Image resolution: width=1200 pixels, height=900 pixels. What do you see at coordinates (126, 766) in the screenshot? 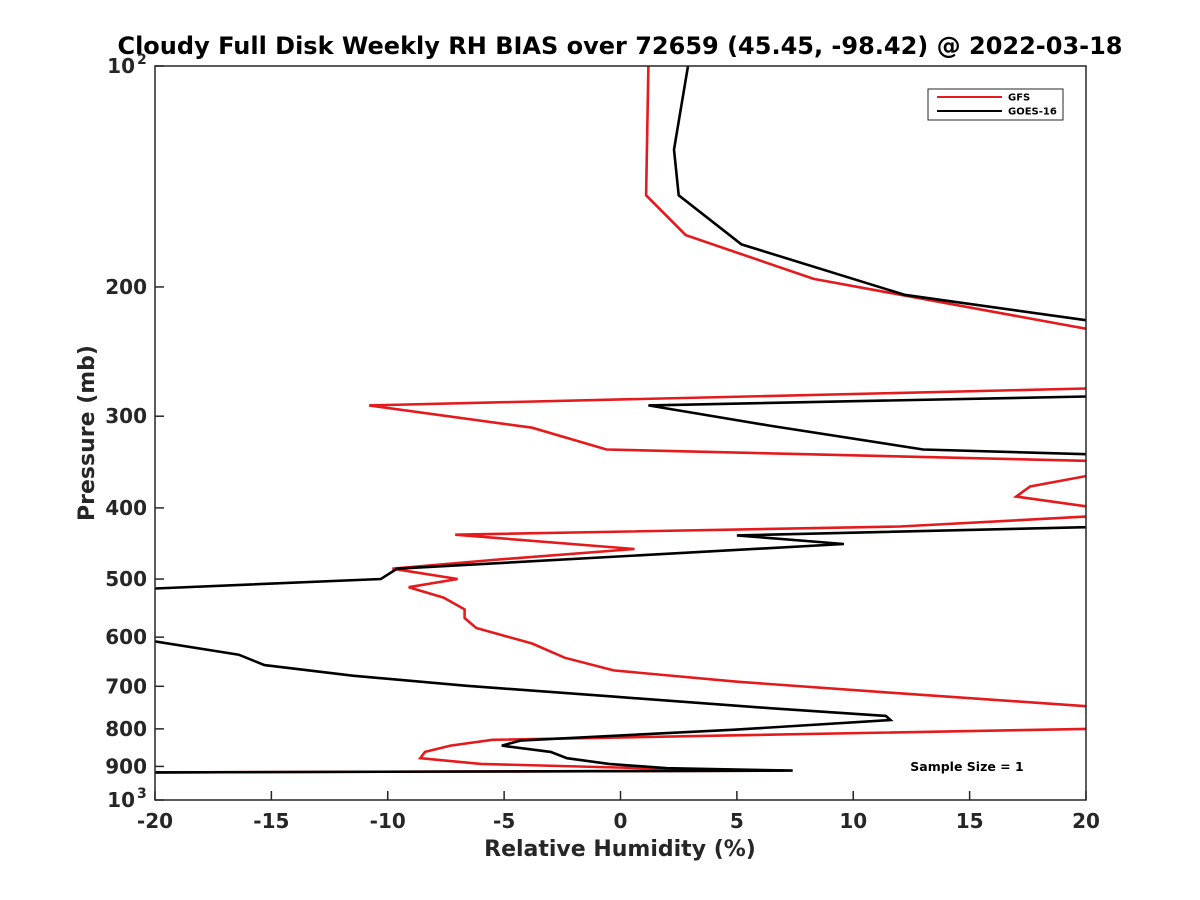
I see `y-tick-label: 900` at bounding box center [126, 766].